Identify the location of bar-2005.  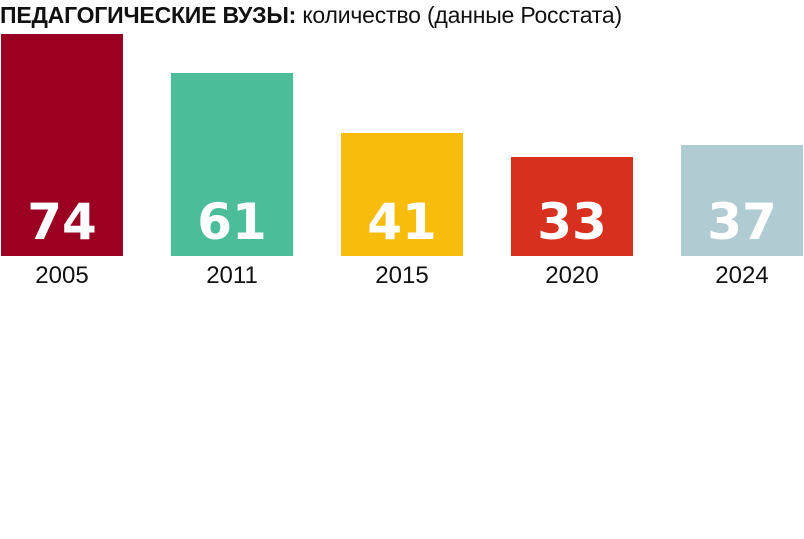
(62, 145).